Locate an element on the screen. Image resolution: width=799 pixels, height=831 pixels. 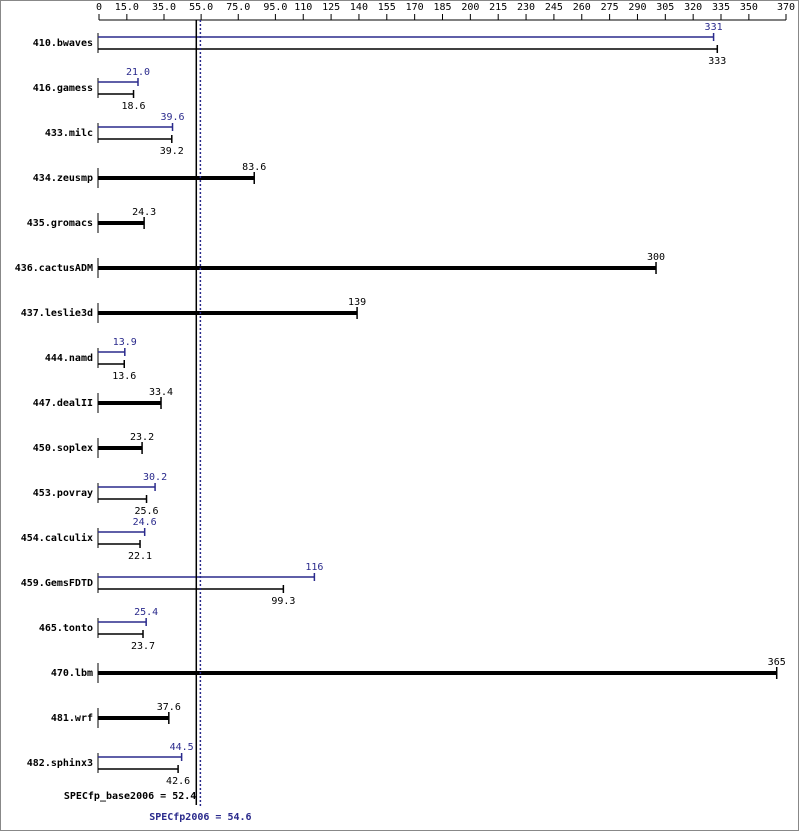
base-label: 23.7 is located at coordinates (143, 646).